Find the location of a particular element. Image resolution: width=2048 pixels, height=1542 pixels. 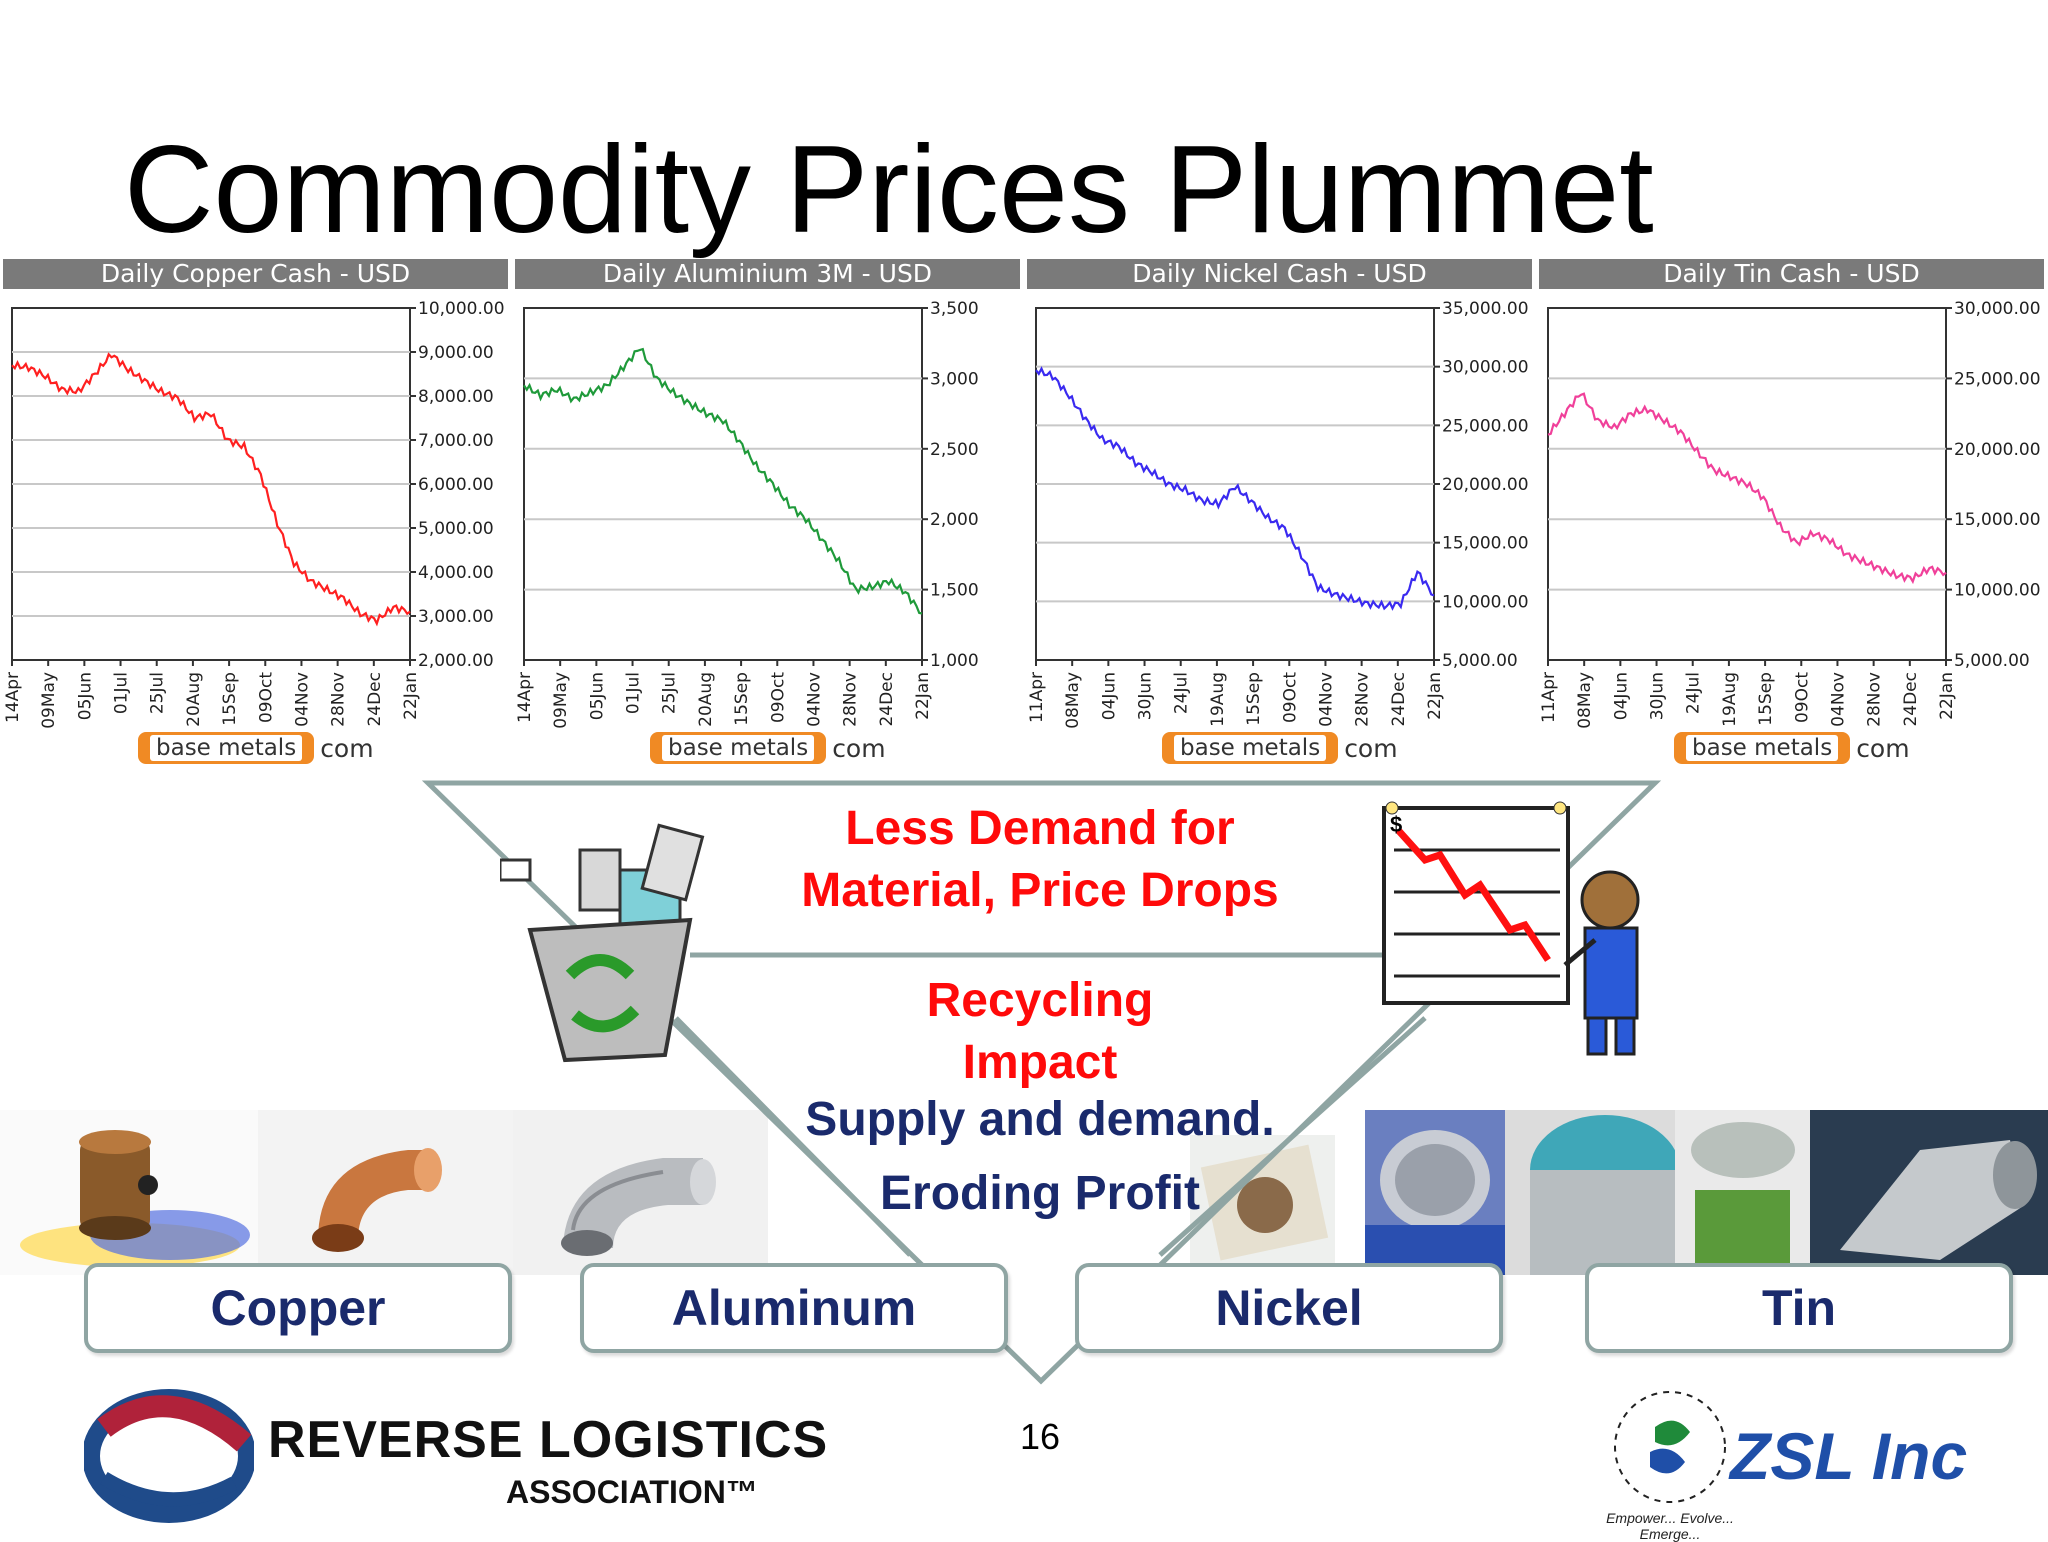

rla-logo-main: REVERSE LOGISTICS is located at coordinates (548, 1440).